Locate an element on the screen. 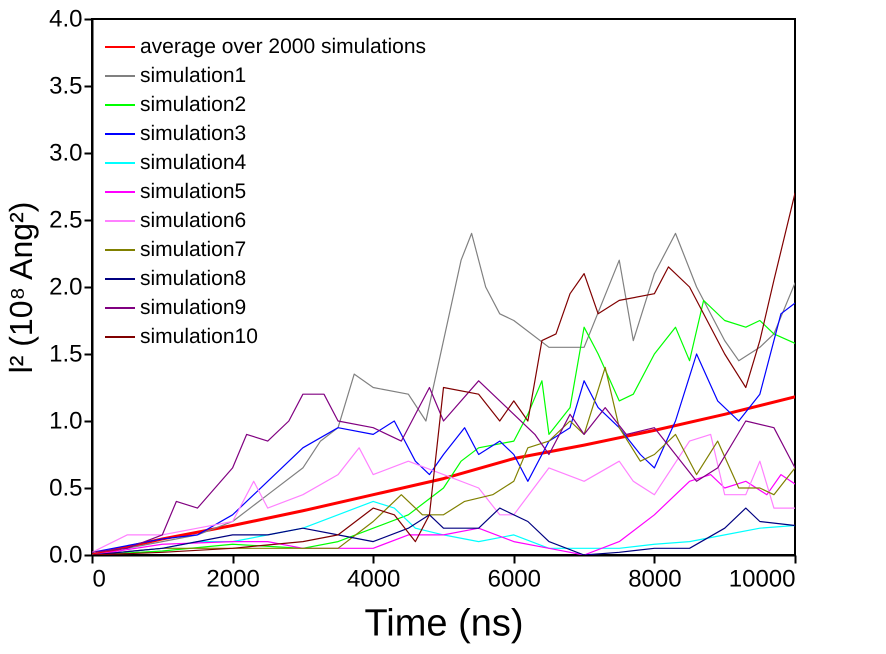  x-tick-label: 4000 is located at coordinates (373, 579).